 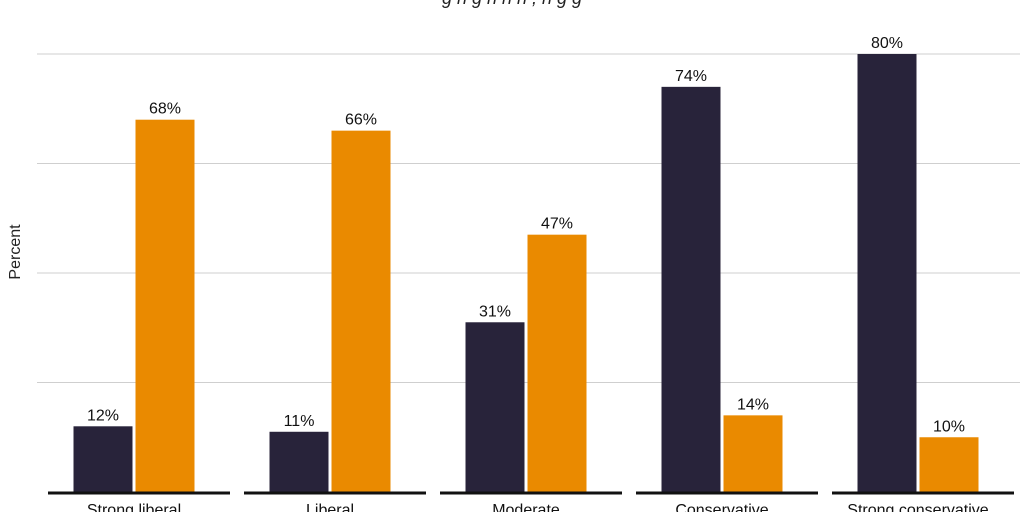 What do you see at coordinates (721, 507) in the screenshot?
I see `category-label-3: Conservative` at bounding box center [721, 507].